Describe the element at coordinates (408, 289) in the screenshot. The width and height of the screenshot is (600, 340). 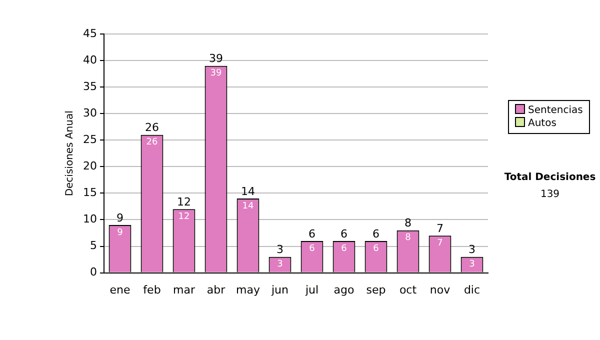
I see `x-tick-label: oct` at that location.